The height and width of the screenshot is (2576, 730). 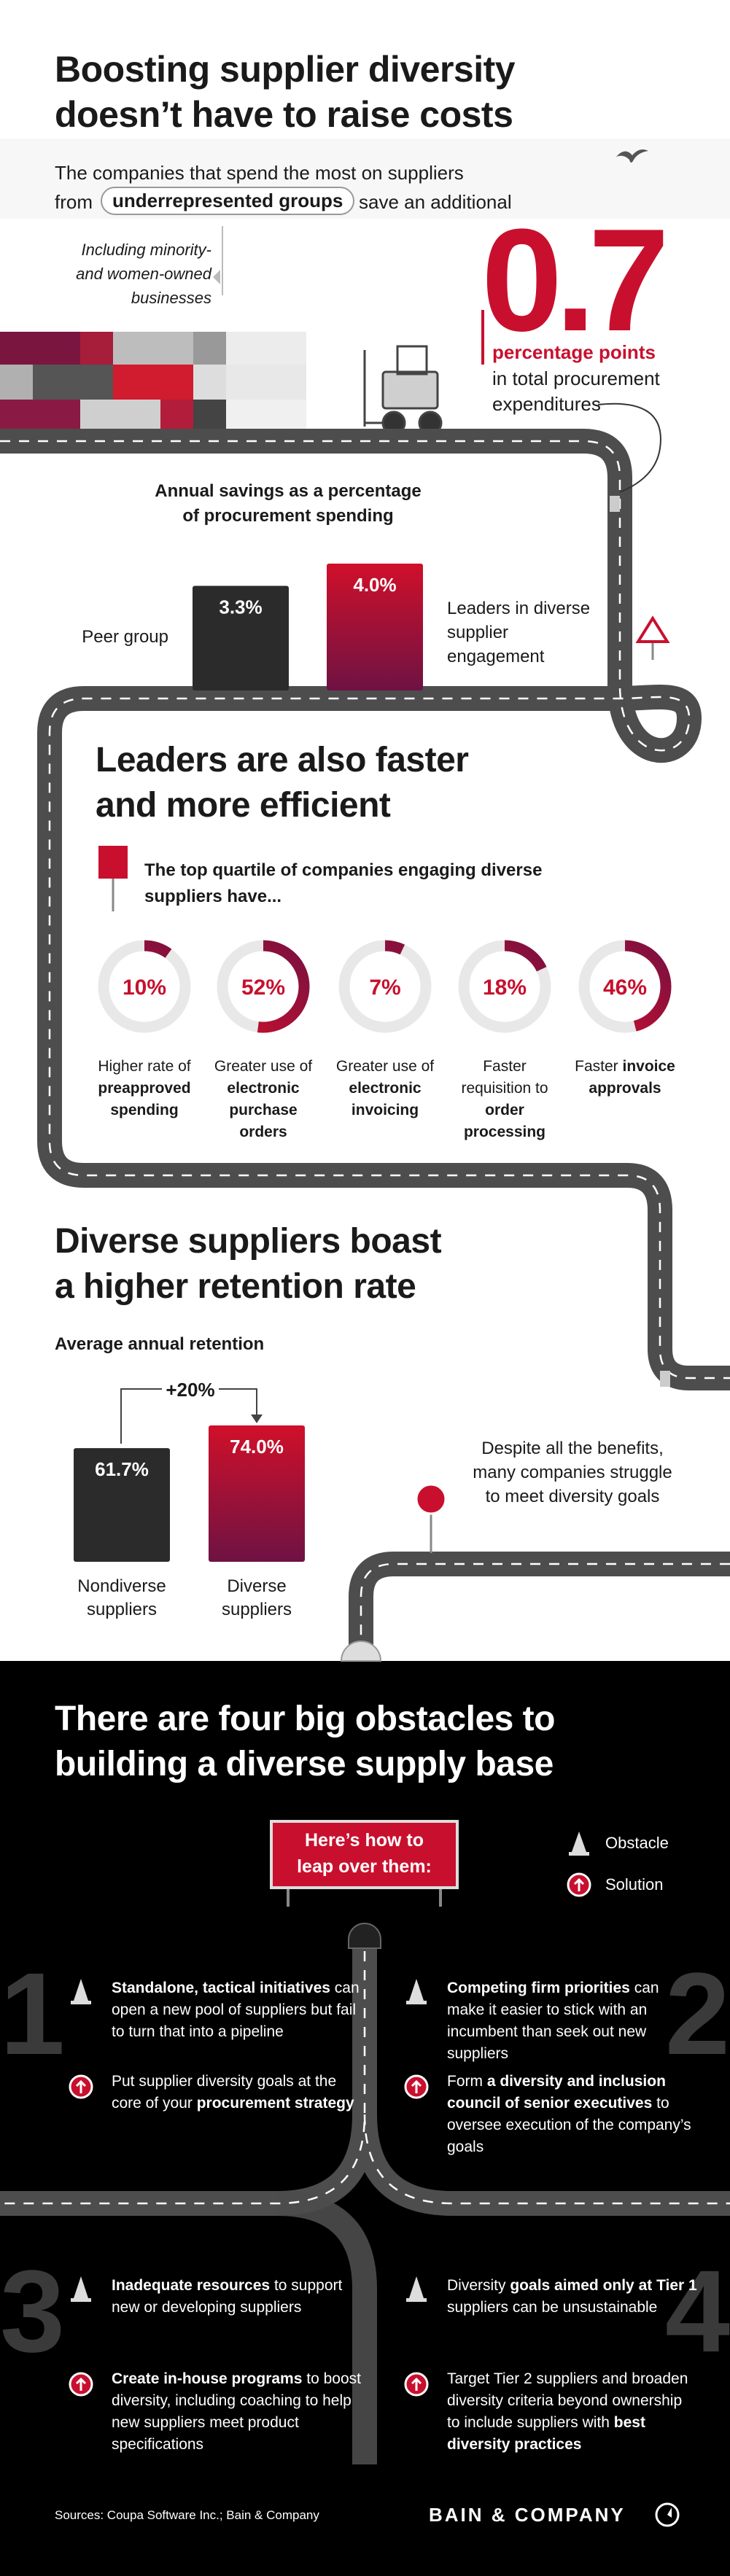 I want to click on text-run: preapproved spending, so click(x=144, y=1099).